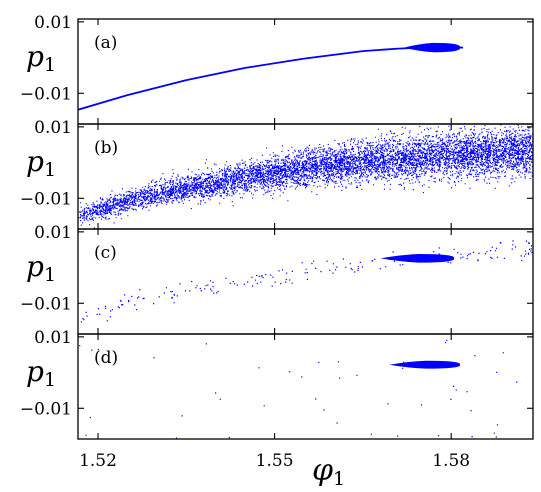  I want to click on panel-tag: (c), so click(105, 253).